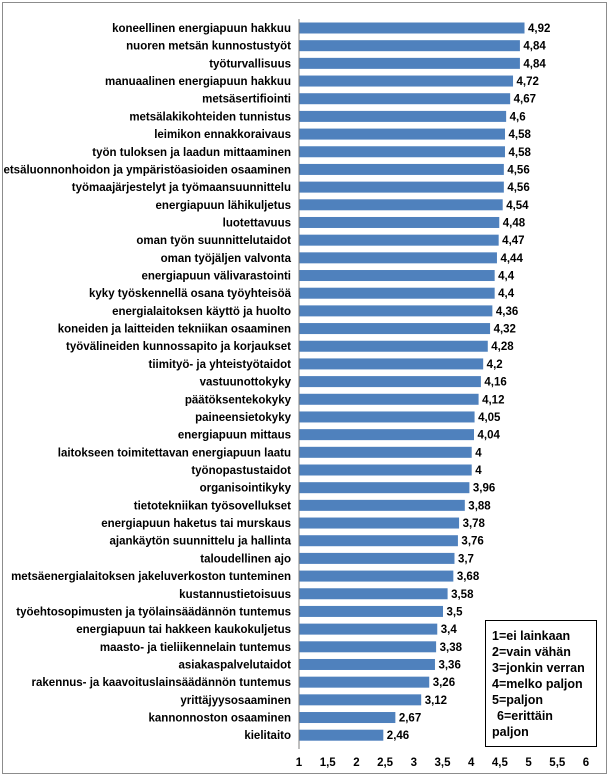  Describe the element at coordinates (223, 206) in the screenshot. I see `category-label-11: energiapuun lähikuljetus` at that location.